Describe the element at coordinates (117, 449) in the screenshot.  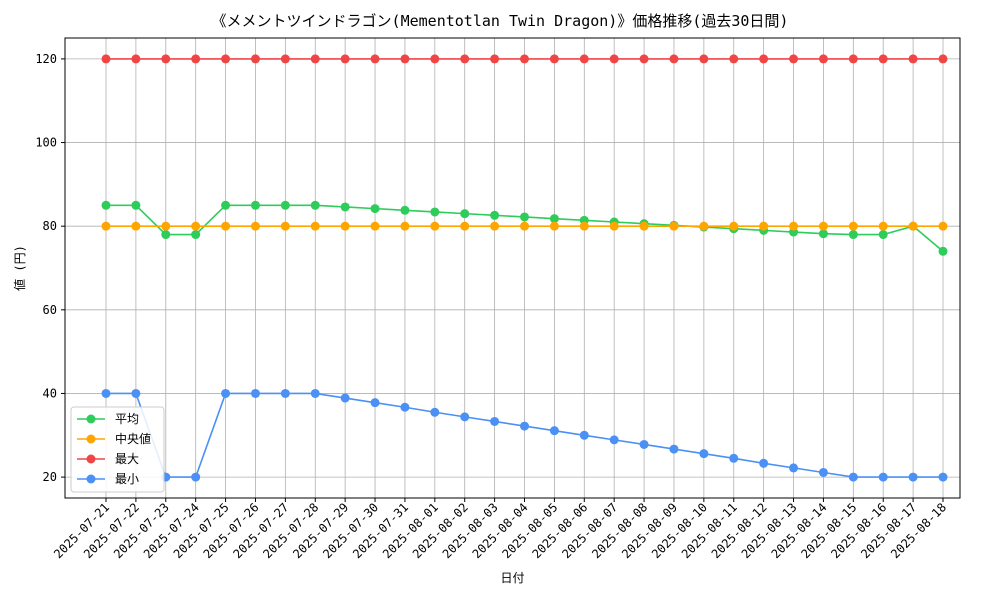
I see `legend-box` at that location.